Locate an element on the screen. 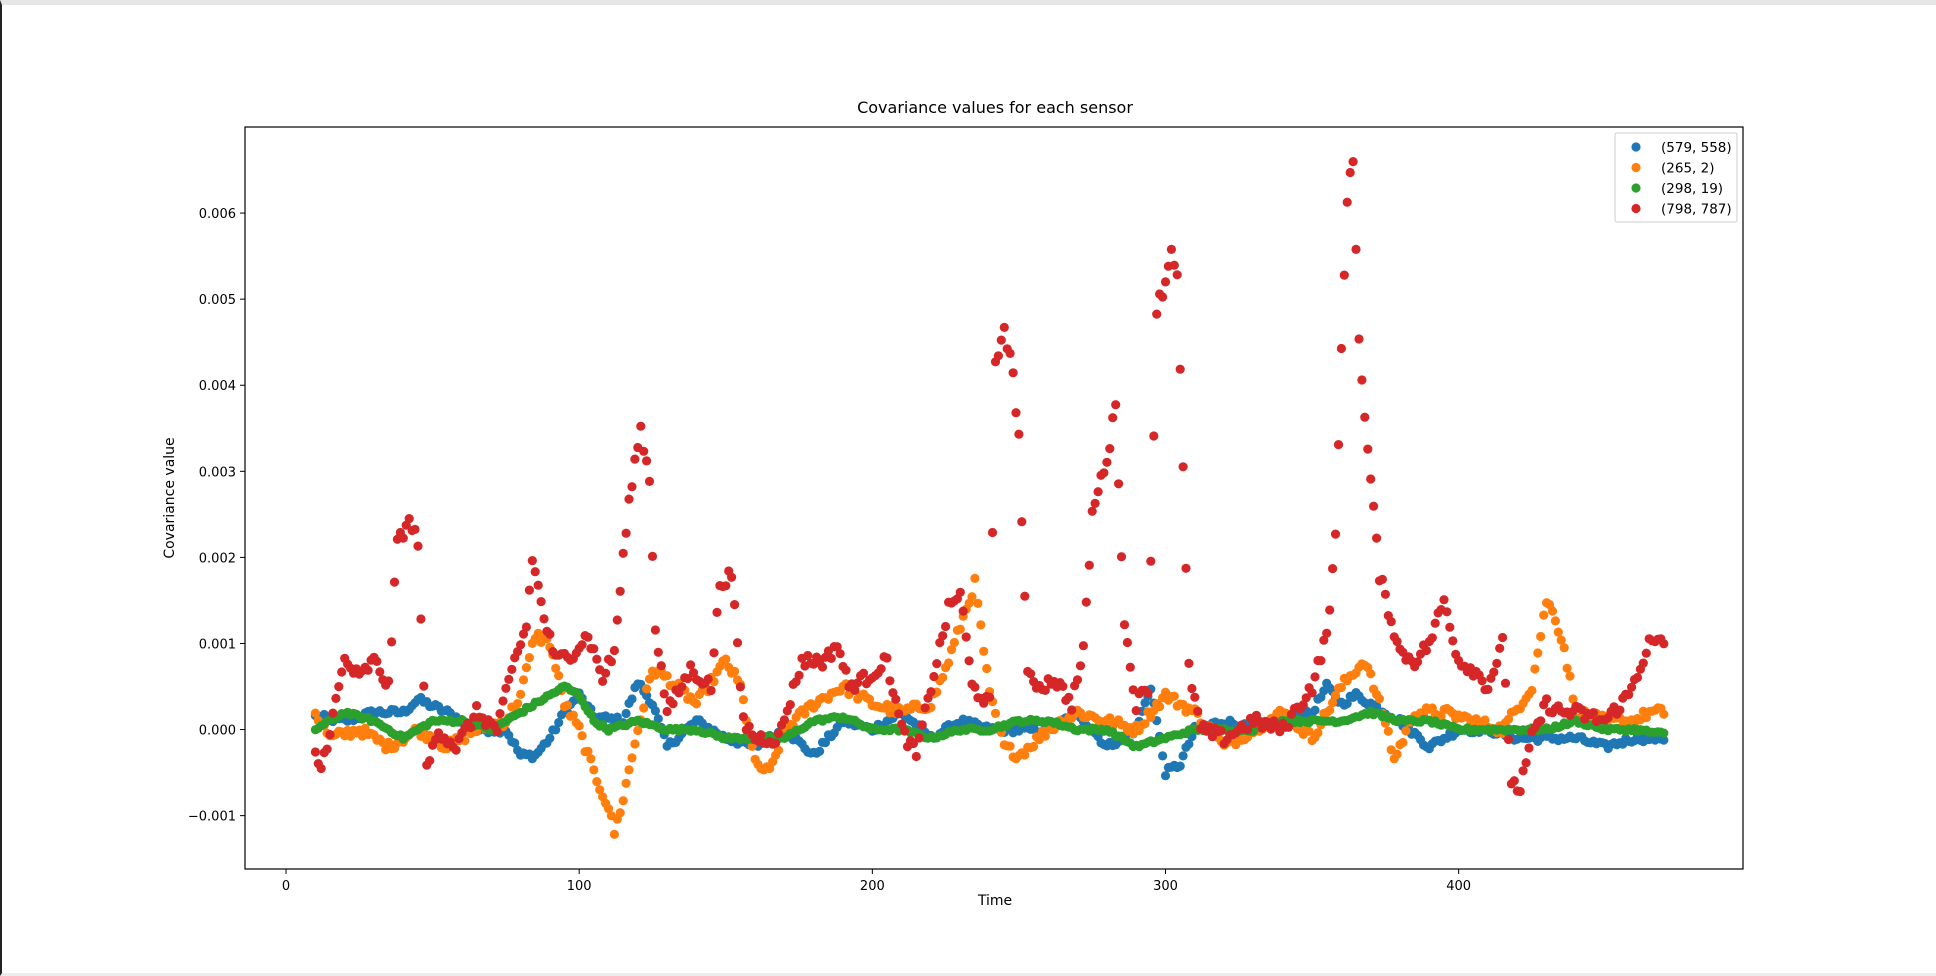 Image resolution: width=1936 pixels, height=976 pixels. x-tick-label: 300 is located at coordinates (1165, 886).